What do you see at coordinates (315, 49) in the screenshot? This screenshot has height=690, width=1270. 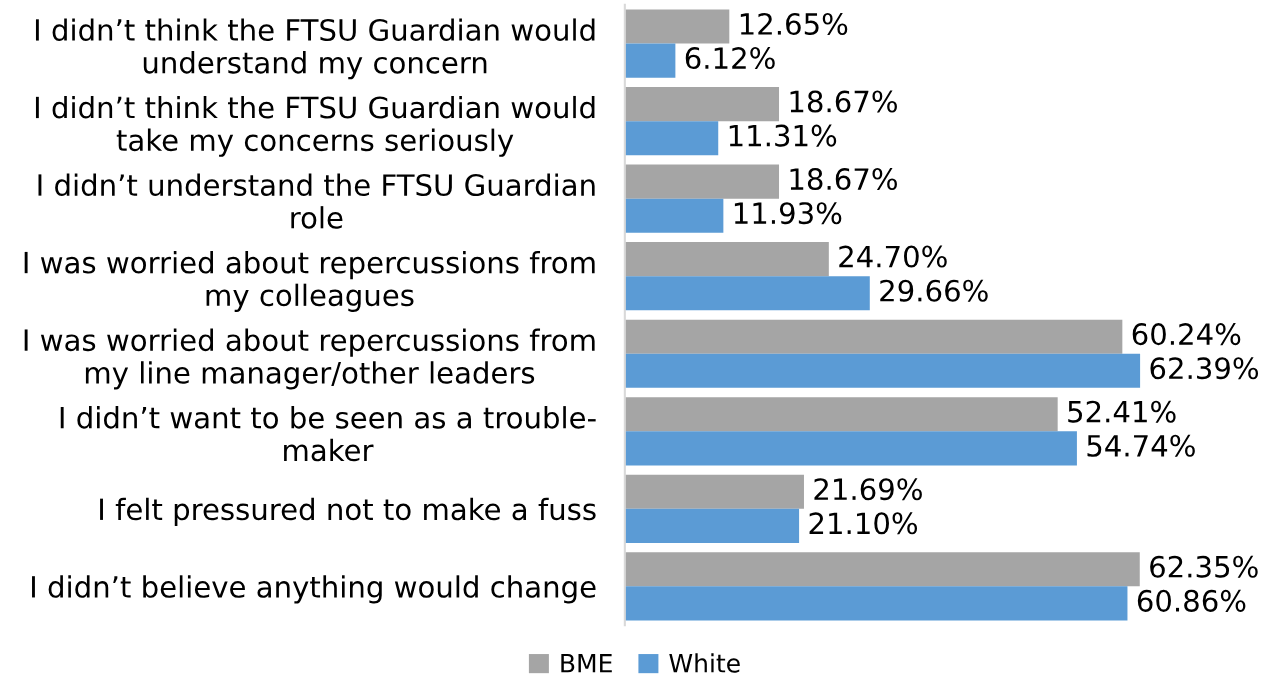 I see `y-tick-label: I didn’t think the FTSU Guardian would understand my concern` at bounding box center [315, 49].